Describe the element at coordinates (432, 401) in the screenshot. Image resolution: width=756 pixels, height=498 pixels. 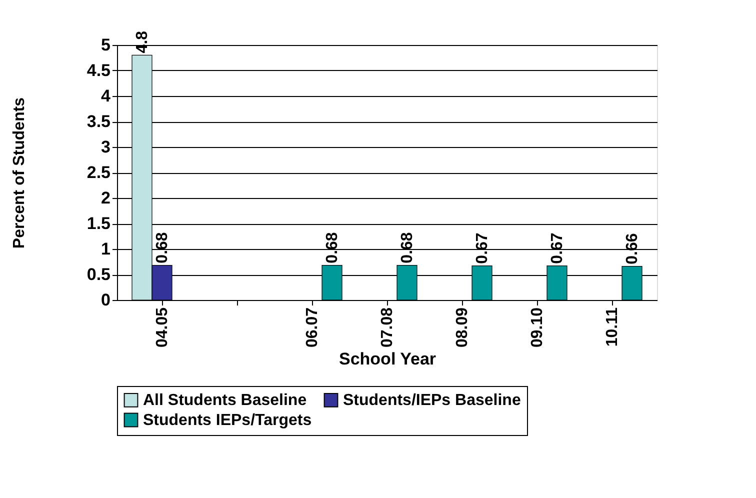
I see `legend-label: Students/IEPs Baseline` at that location.